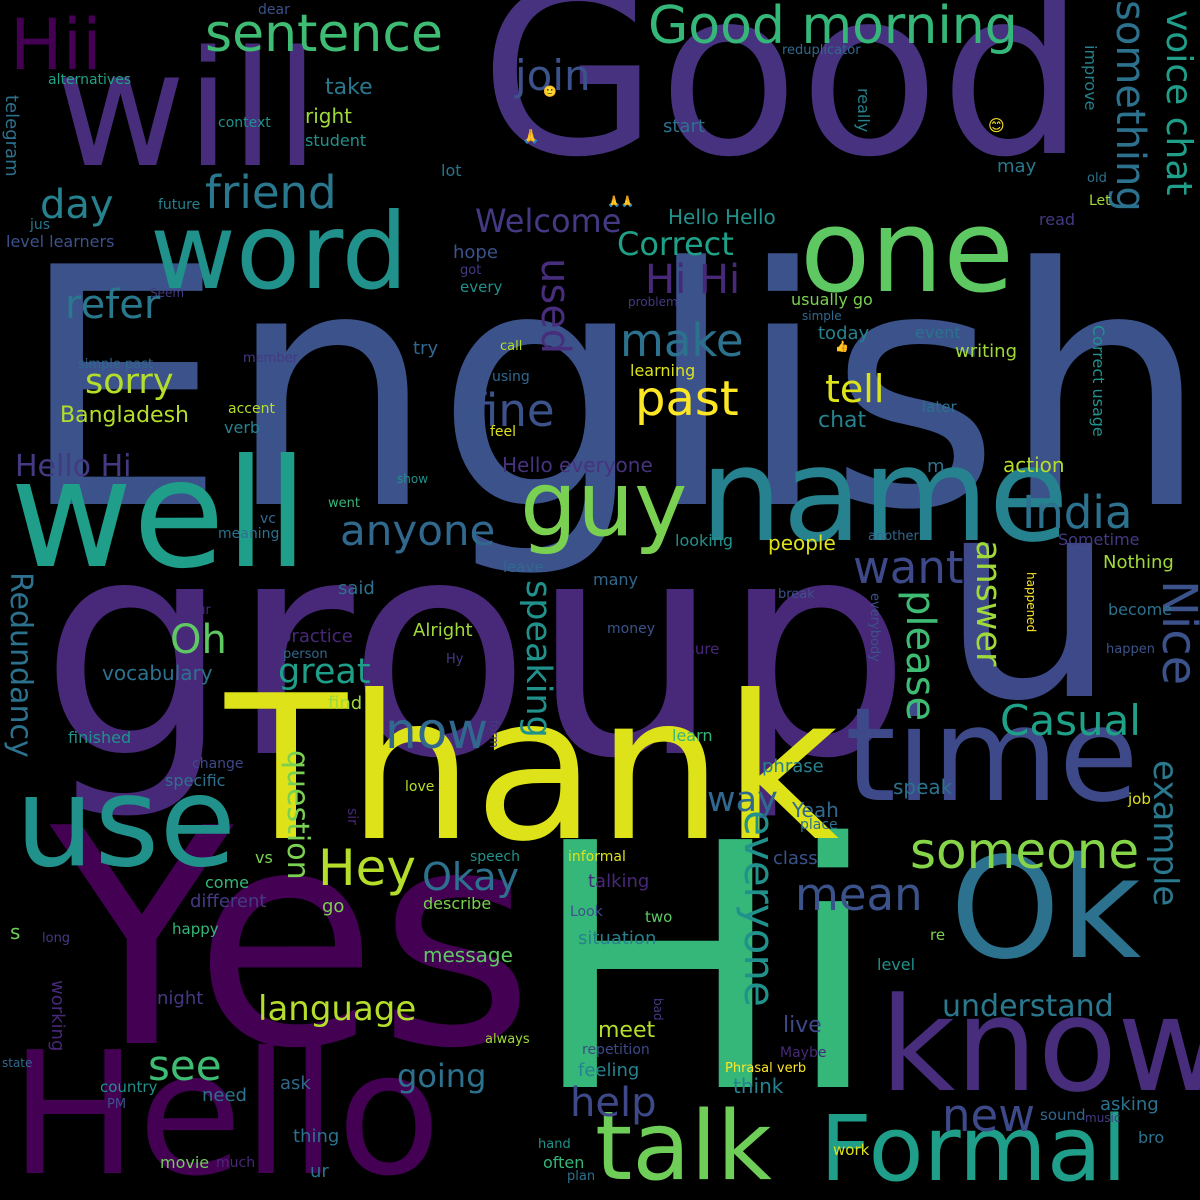 Image resolution: width=1200 pixels, height=1200 pixels. What do you see at coordinates (437, 731) in the screenshot?
I see `word-now: now` at bounding box center [437, 731].